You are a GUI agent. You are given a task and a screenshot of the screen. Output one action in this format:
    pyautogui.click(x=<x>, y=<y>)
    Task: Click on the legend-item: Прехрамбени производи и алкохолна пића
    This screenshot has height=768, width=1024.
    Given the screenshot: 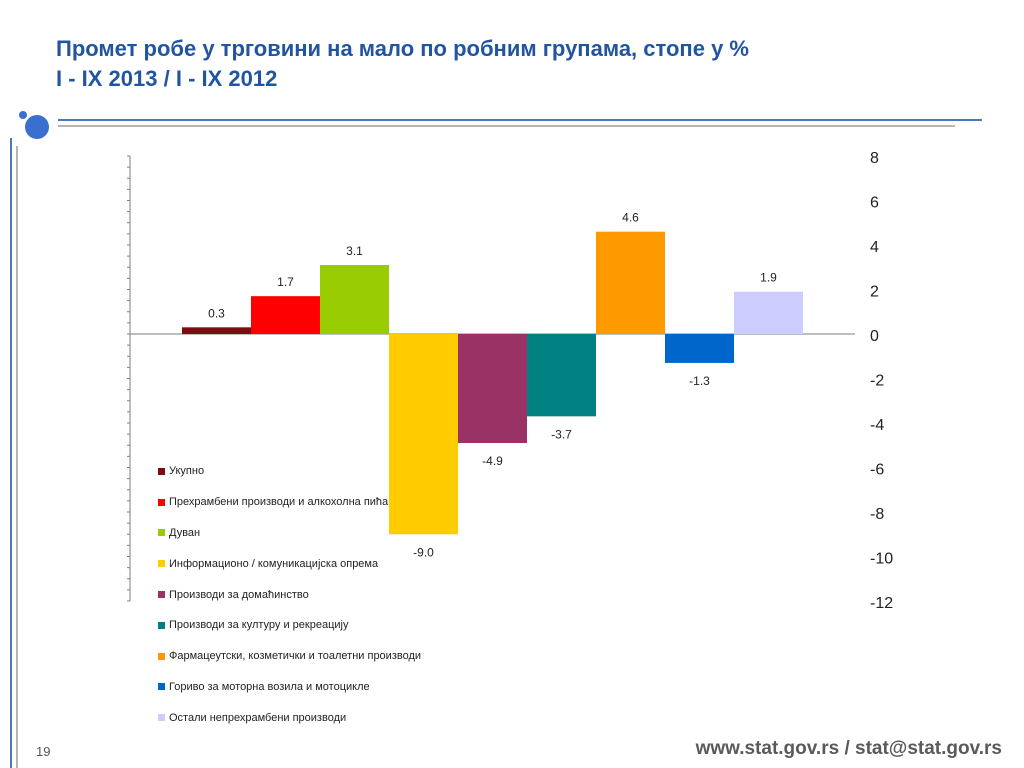 What is the action you would take?
    pyautogui.click(x=289, y=502)
    